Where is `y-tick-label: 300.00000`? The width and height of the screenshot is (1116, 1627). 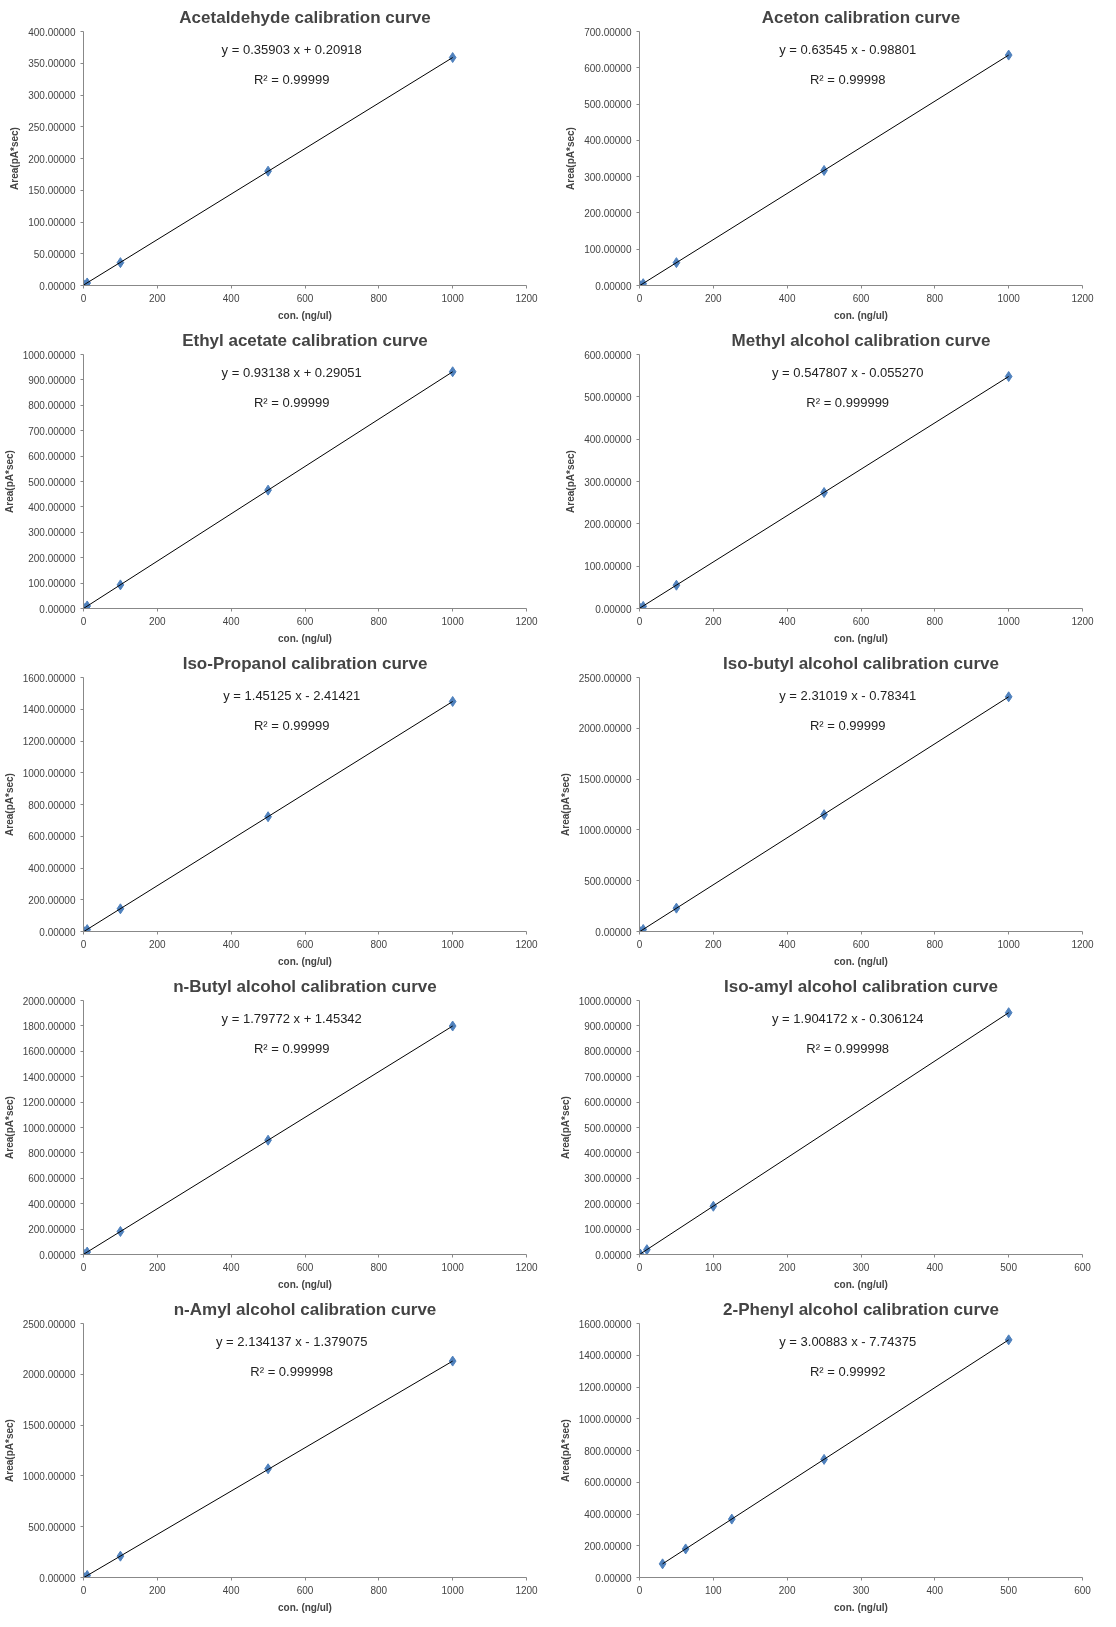 y-tick-label: 300.00000 is located at coordinates (52, 95).